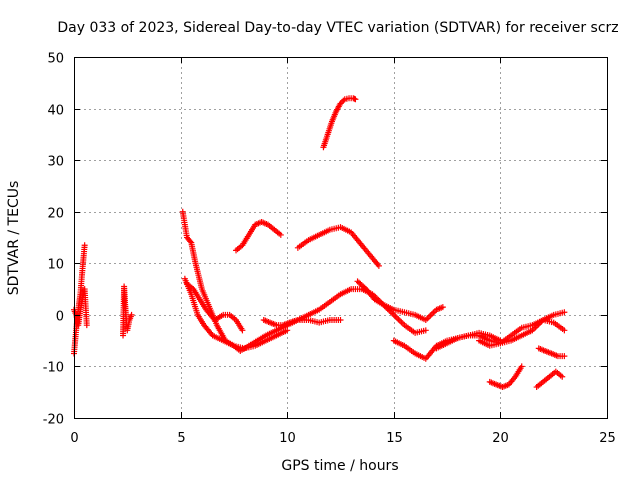  Describe the element at coordinates (287, 438) in the screenshot. I see `x-tick-label: 10` at that location.